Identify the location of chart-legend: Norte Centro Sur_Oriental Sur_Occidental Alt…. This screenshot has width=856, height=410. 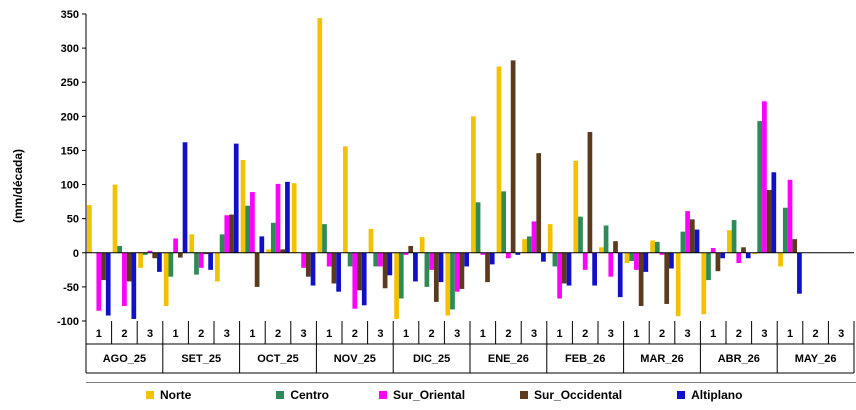
(471, 394).